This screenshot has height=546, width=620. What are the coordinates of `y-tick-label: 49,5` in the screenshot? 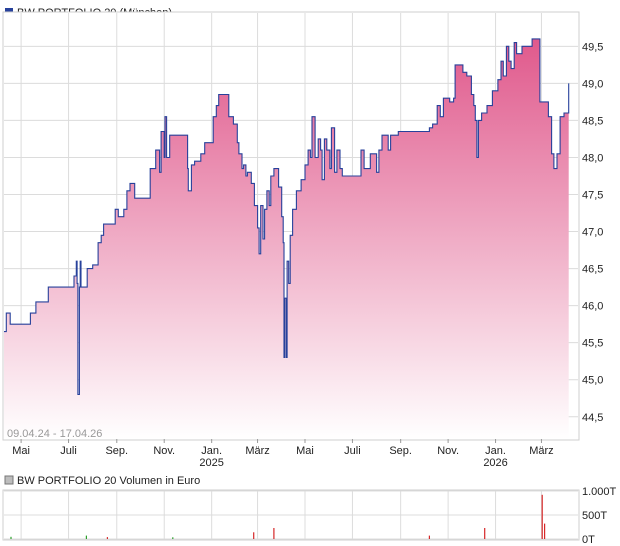 It's located at (592, 47).